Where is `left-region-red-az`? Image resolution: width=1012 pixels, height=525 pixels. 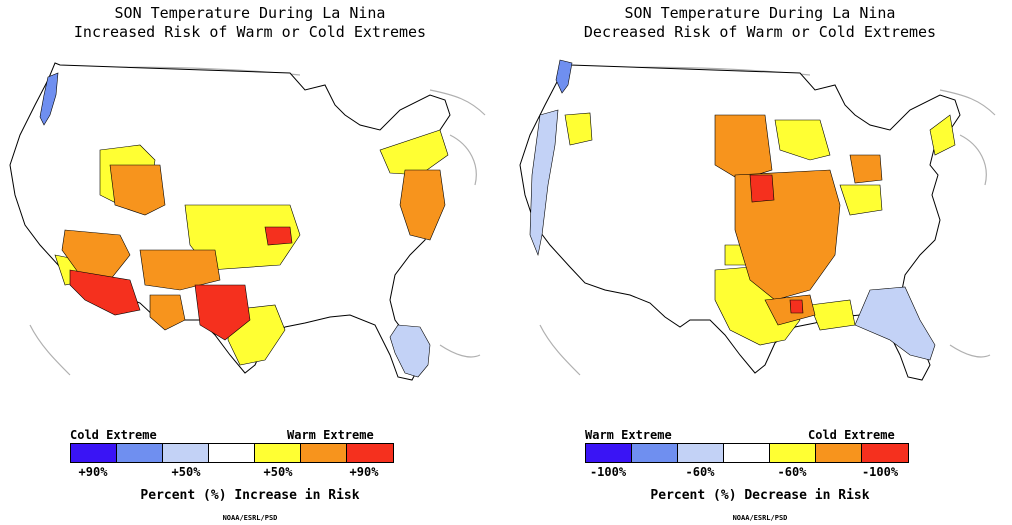 left-region-red-az is located at coordinates (105, 292).